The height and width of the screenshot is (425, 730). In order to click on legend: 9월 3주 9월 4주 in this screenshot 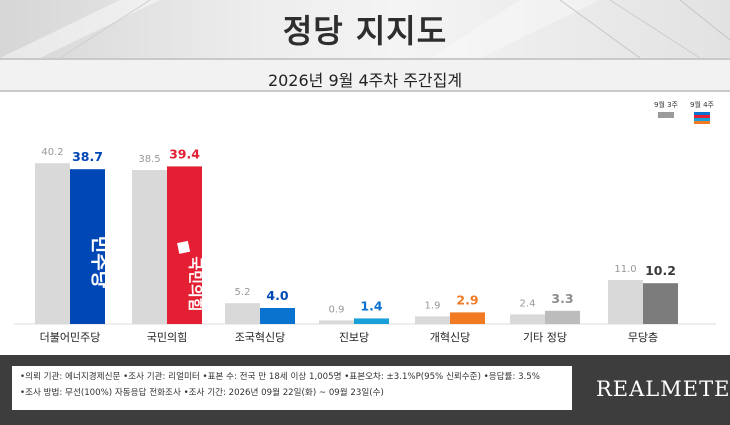, I will do `click(684, 112)`.